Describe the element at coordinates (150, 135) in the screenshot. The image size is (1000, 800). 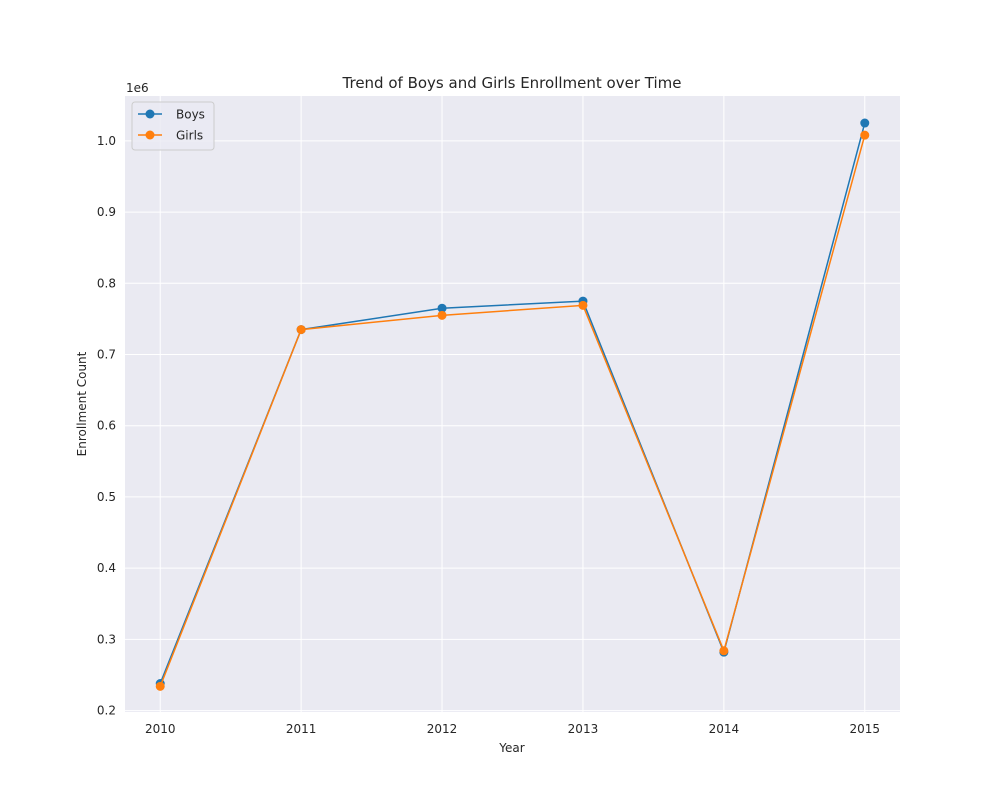
I see `legend-marker-girls` at that location.